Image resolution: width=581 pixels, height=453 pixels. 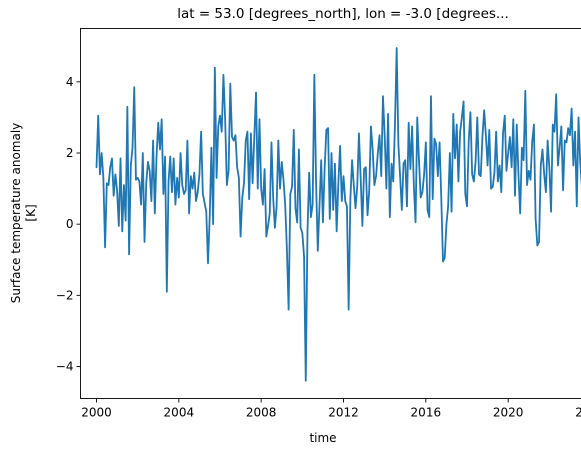 I want to click on y-axis: −4 −2 0 2 4, so click(x=68, y=224).